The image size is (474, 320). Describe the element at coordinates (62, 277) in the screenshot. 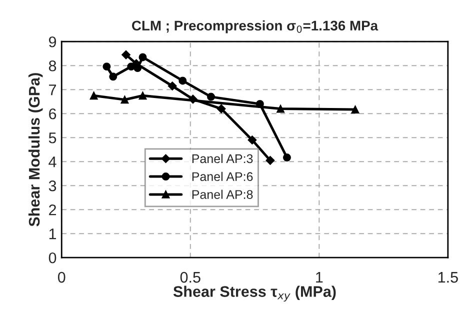

I see `x-tick-label: 0` at that location.